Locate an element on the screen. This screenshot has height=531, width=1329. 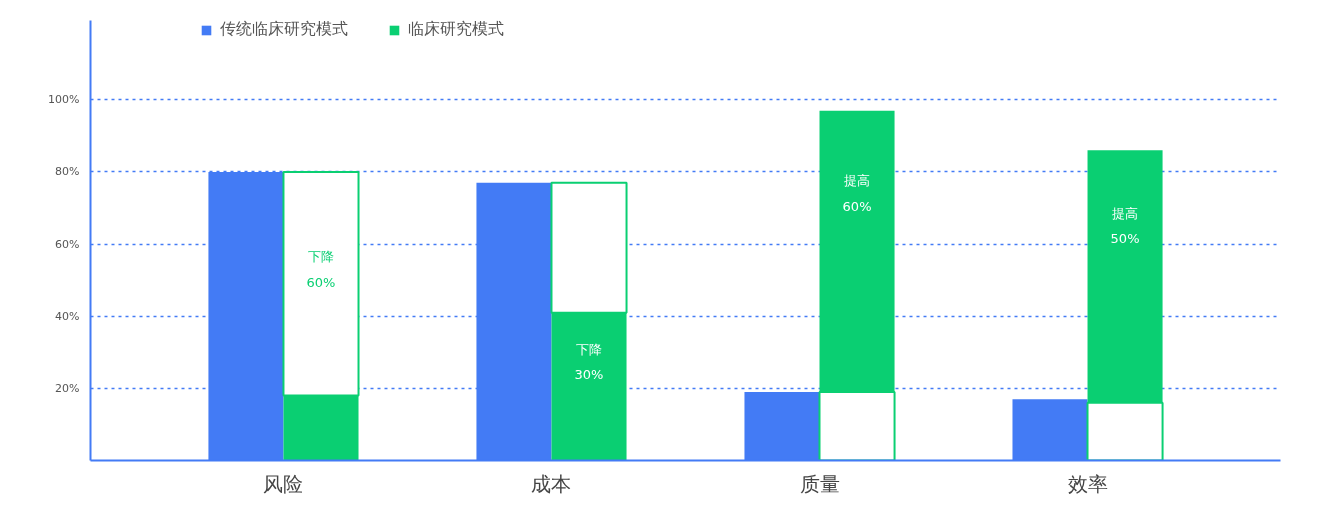
annotation: 50% is located at coordinates (1125, 239).